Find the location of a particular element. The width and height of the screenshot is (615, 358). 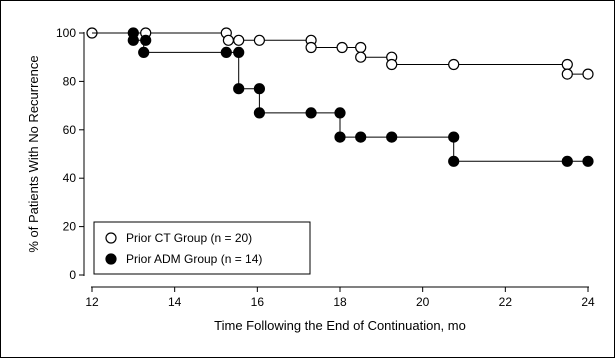

x-tick-label: 24 is located at coordinates (588, 302).